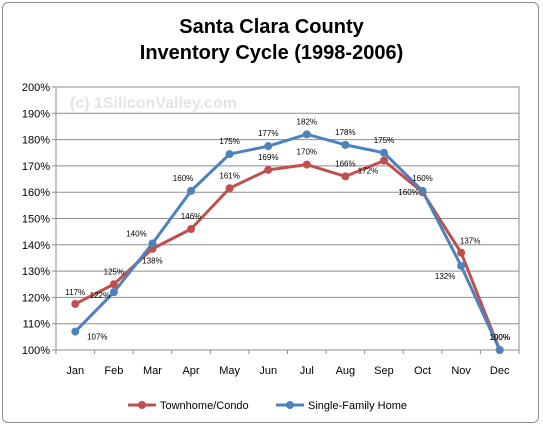 The width and height of the screenshot is (543, 427). Describe the element at coordinates (36, 246) in the screenshot. I see `y-tick-label: 140%` at that location.